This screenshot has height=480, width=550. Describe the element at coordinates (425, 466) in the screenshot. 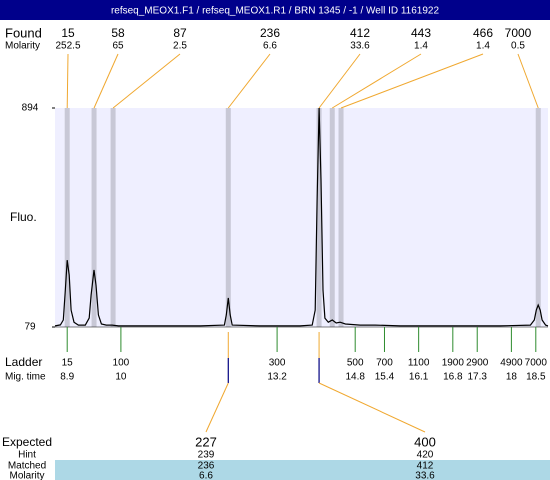

I see `matched-size: 412` at that location.